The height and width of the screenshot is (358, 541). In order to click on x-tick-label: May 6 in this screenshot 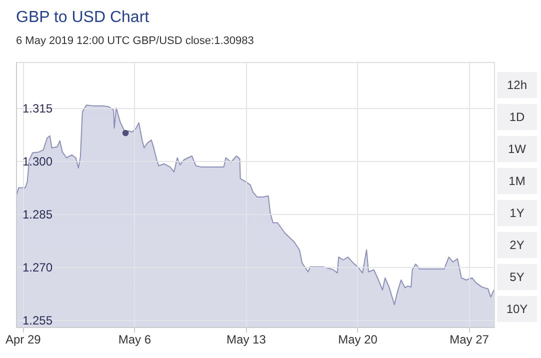, I will do `click(135, 339)`.